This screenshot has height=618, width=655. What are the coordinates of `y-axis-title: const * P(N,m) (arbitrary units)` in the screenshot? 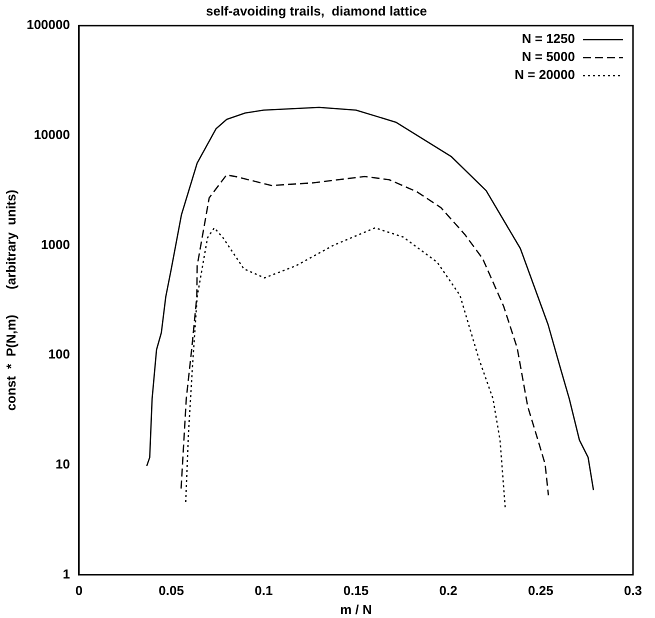 It's located at (10, 300).